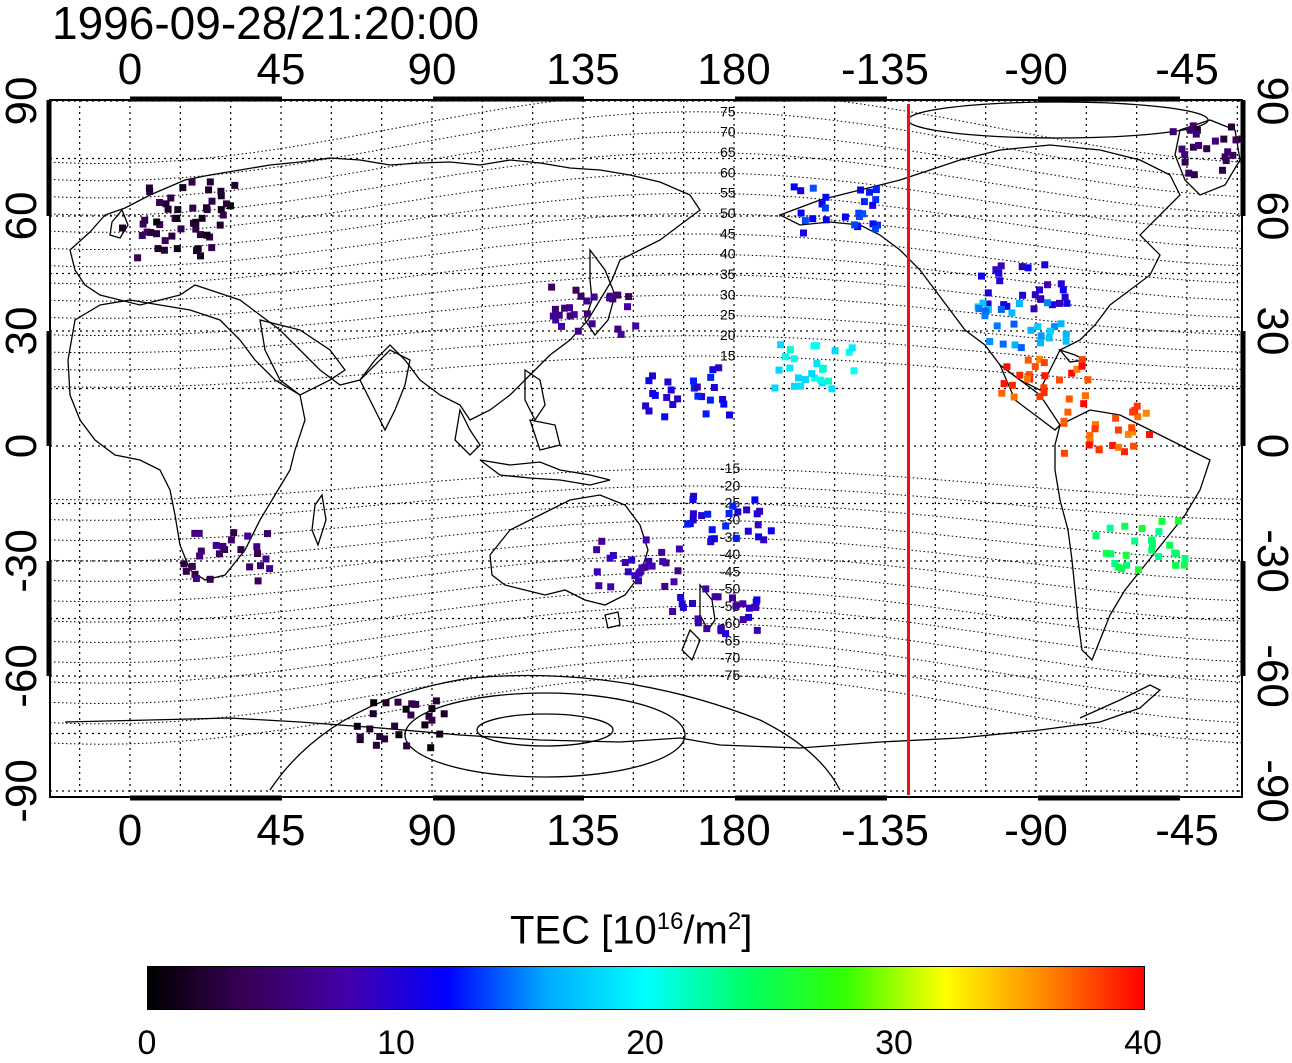 Image resolution: width=1292 pixels, height=1063 pixels. What do you see at coordinates (1187, 830) in the screenshot?
I see `lon-tick-label-bottom: -45` at bounding box center [1187, 830].